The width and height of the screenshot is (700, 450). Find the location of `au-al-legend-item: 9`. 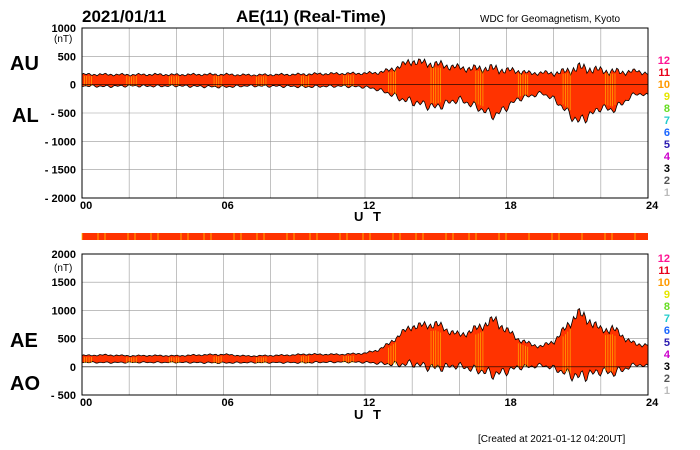

au-al-legend-item: 9 is located at coordinates (667, 97).